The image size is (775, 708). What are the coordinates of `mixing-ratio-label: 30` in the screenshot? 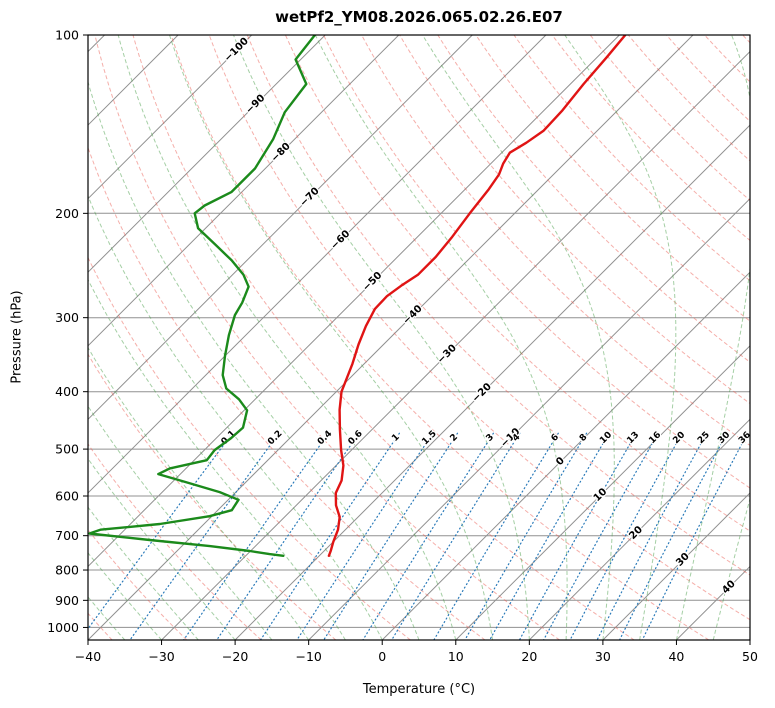 It's located at (724, 438).